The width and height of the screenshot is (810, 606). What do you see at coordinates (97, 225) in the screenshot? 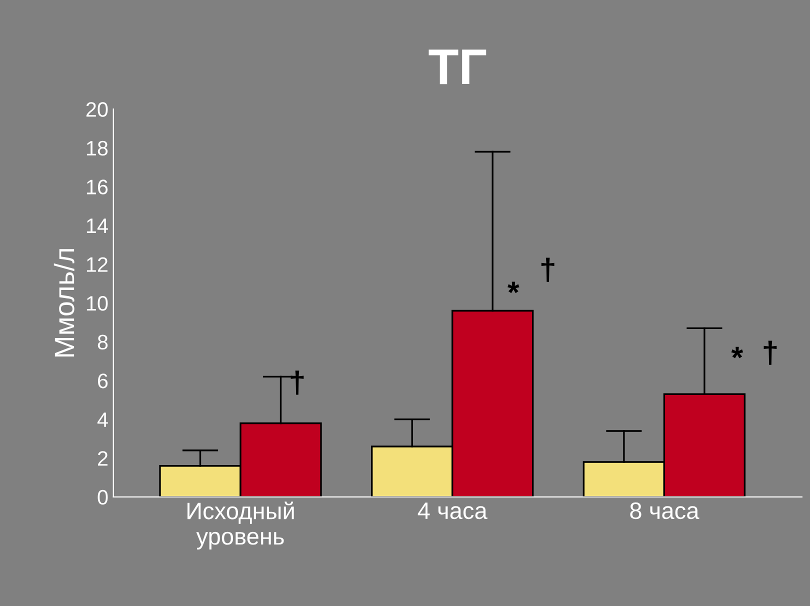
I see `y-tick-label: 14` at bounding box center [97, 225].